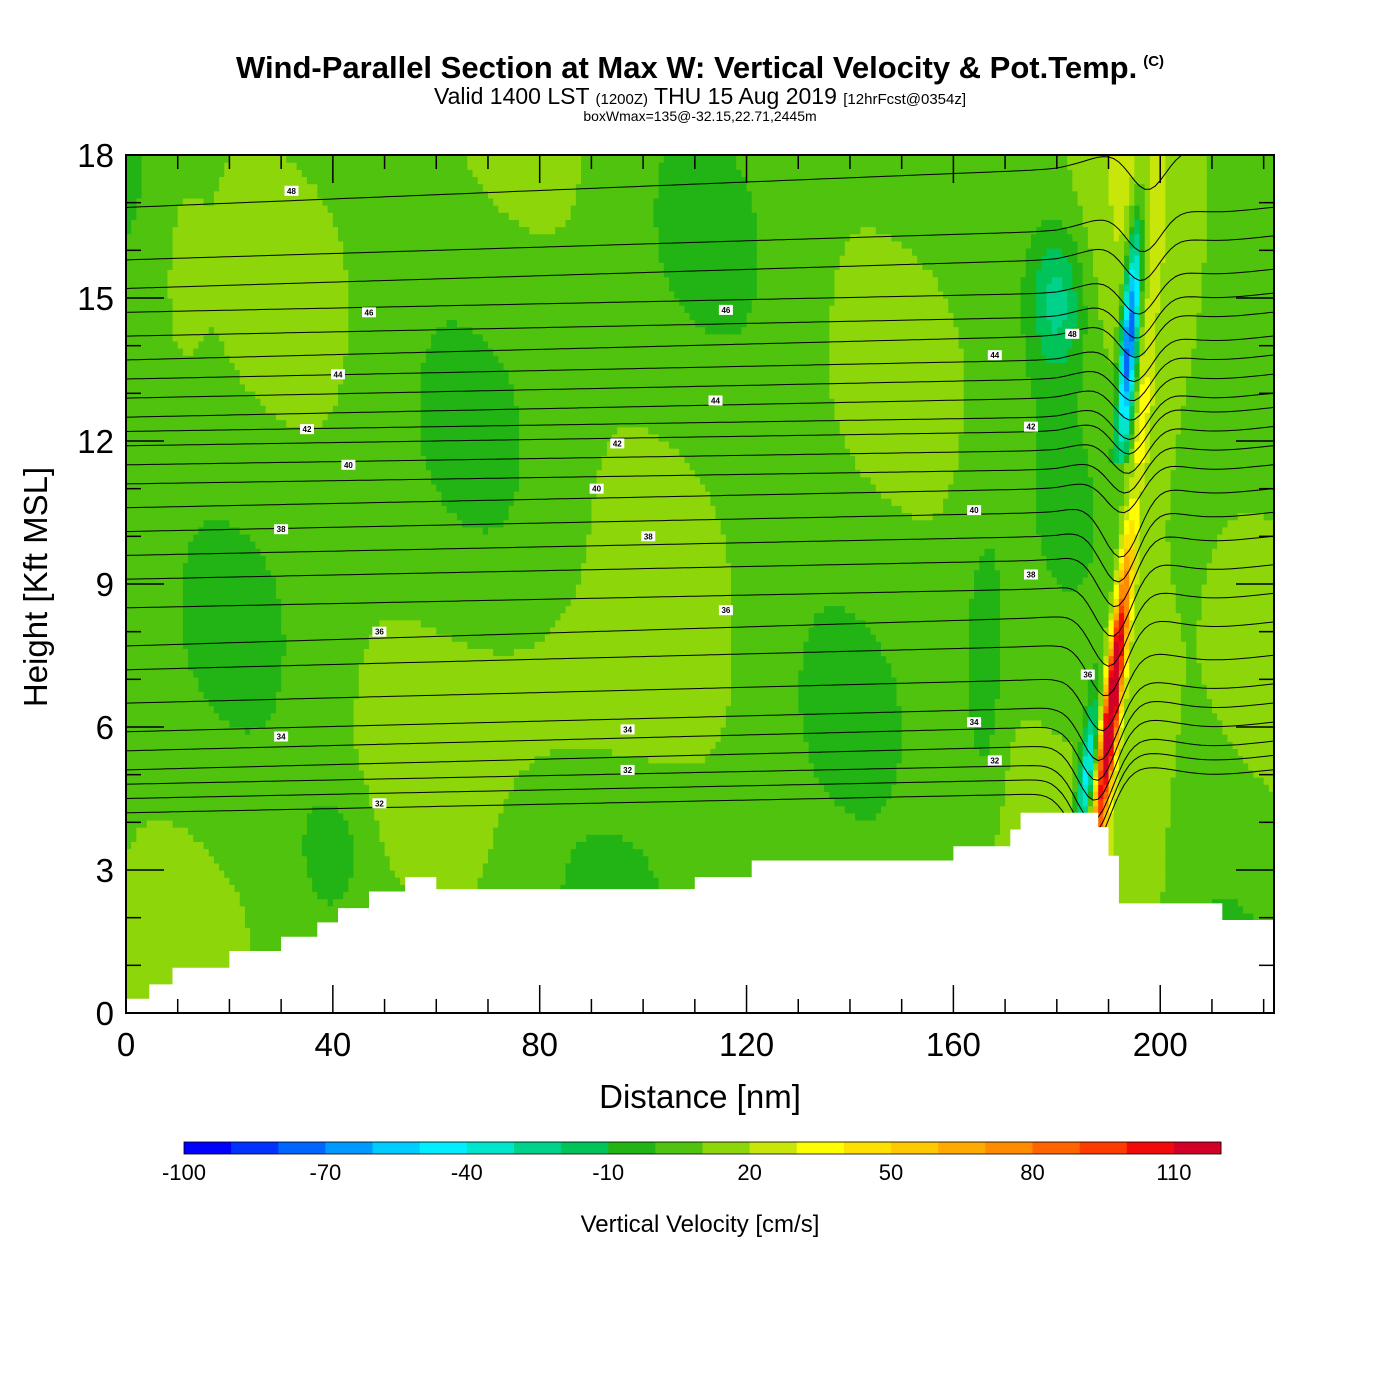 This screenshot has width=1400, height=1400. Describe the element at coordinates (700, 740) in the screenshot. I see `theta-contour` at that location.